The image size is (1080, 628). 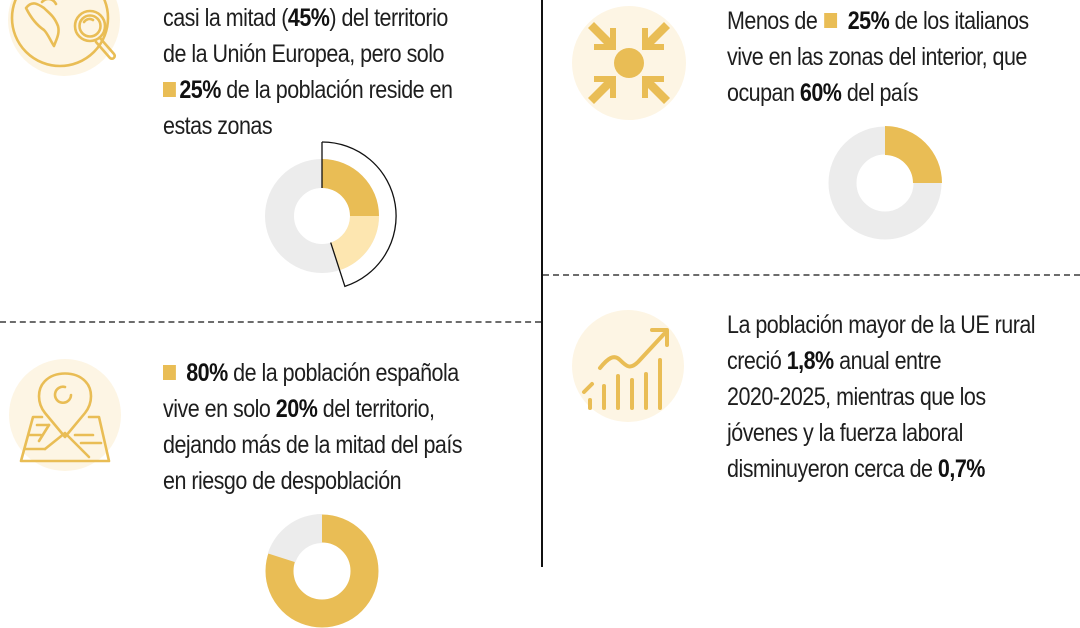 I want to click on text-line: 80% de la población española, so click(x=312, y=373).